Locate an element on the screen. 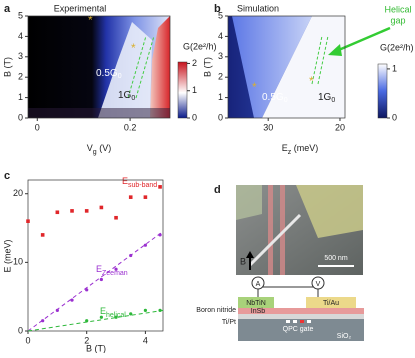  meter-label: V is located at coordinates (318, 284).